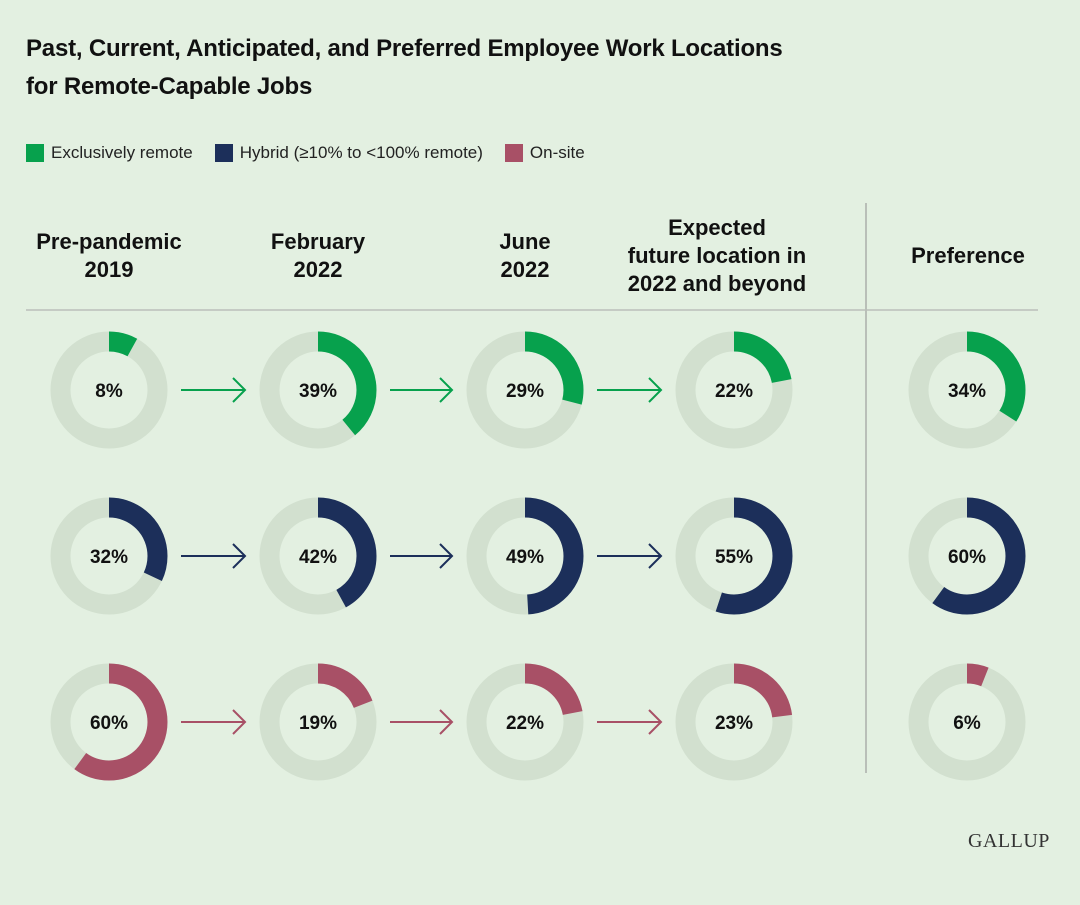 The image size is (1080, 905). I want to click on donut-on-site-4: 6%, so click(967, 722).